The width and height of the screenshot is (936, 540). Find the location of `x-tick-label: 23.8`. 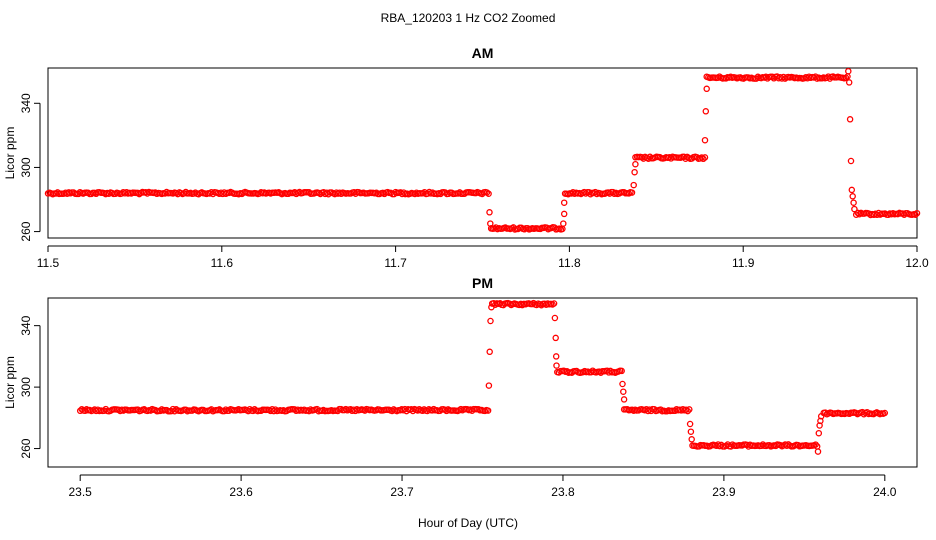

x-tick-label: 23.8 is located at coordinates (563, 492).